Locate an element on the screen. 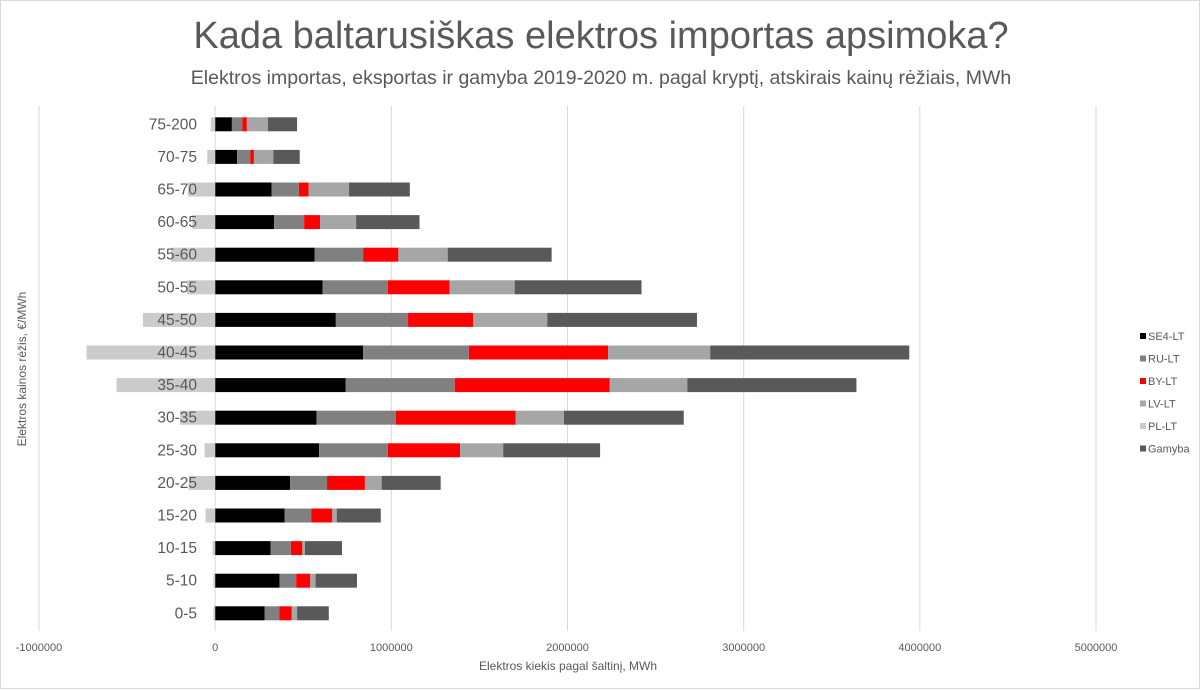 The width and height of the screenshot is (1200, 690). y-tick-label: 45-50 is located at coordinates (177, 320).